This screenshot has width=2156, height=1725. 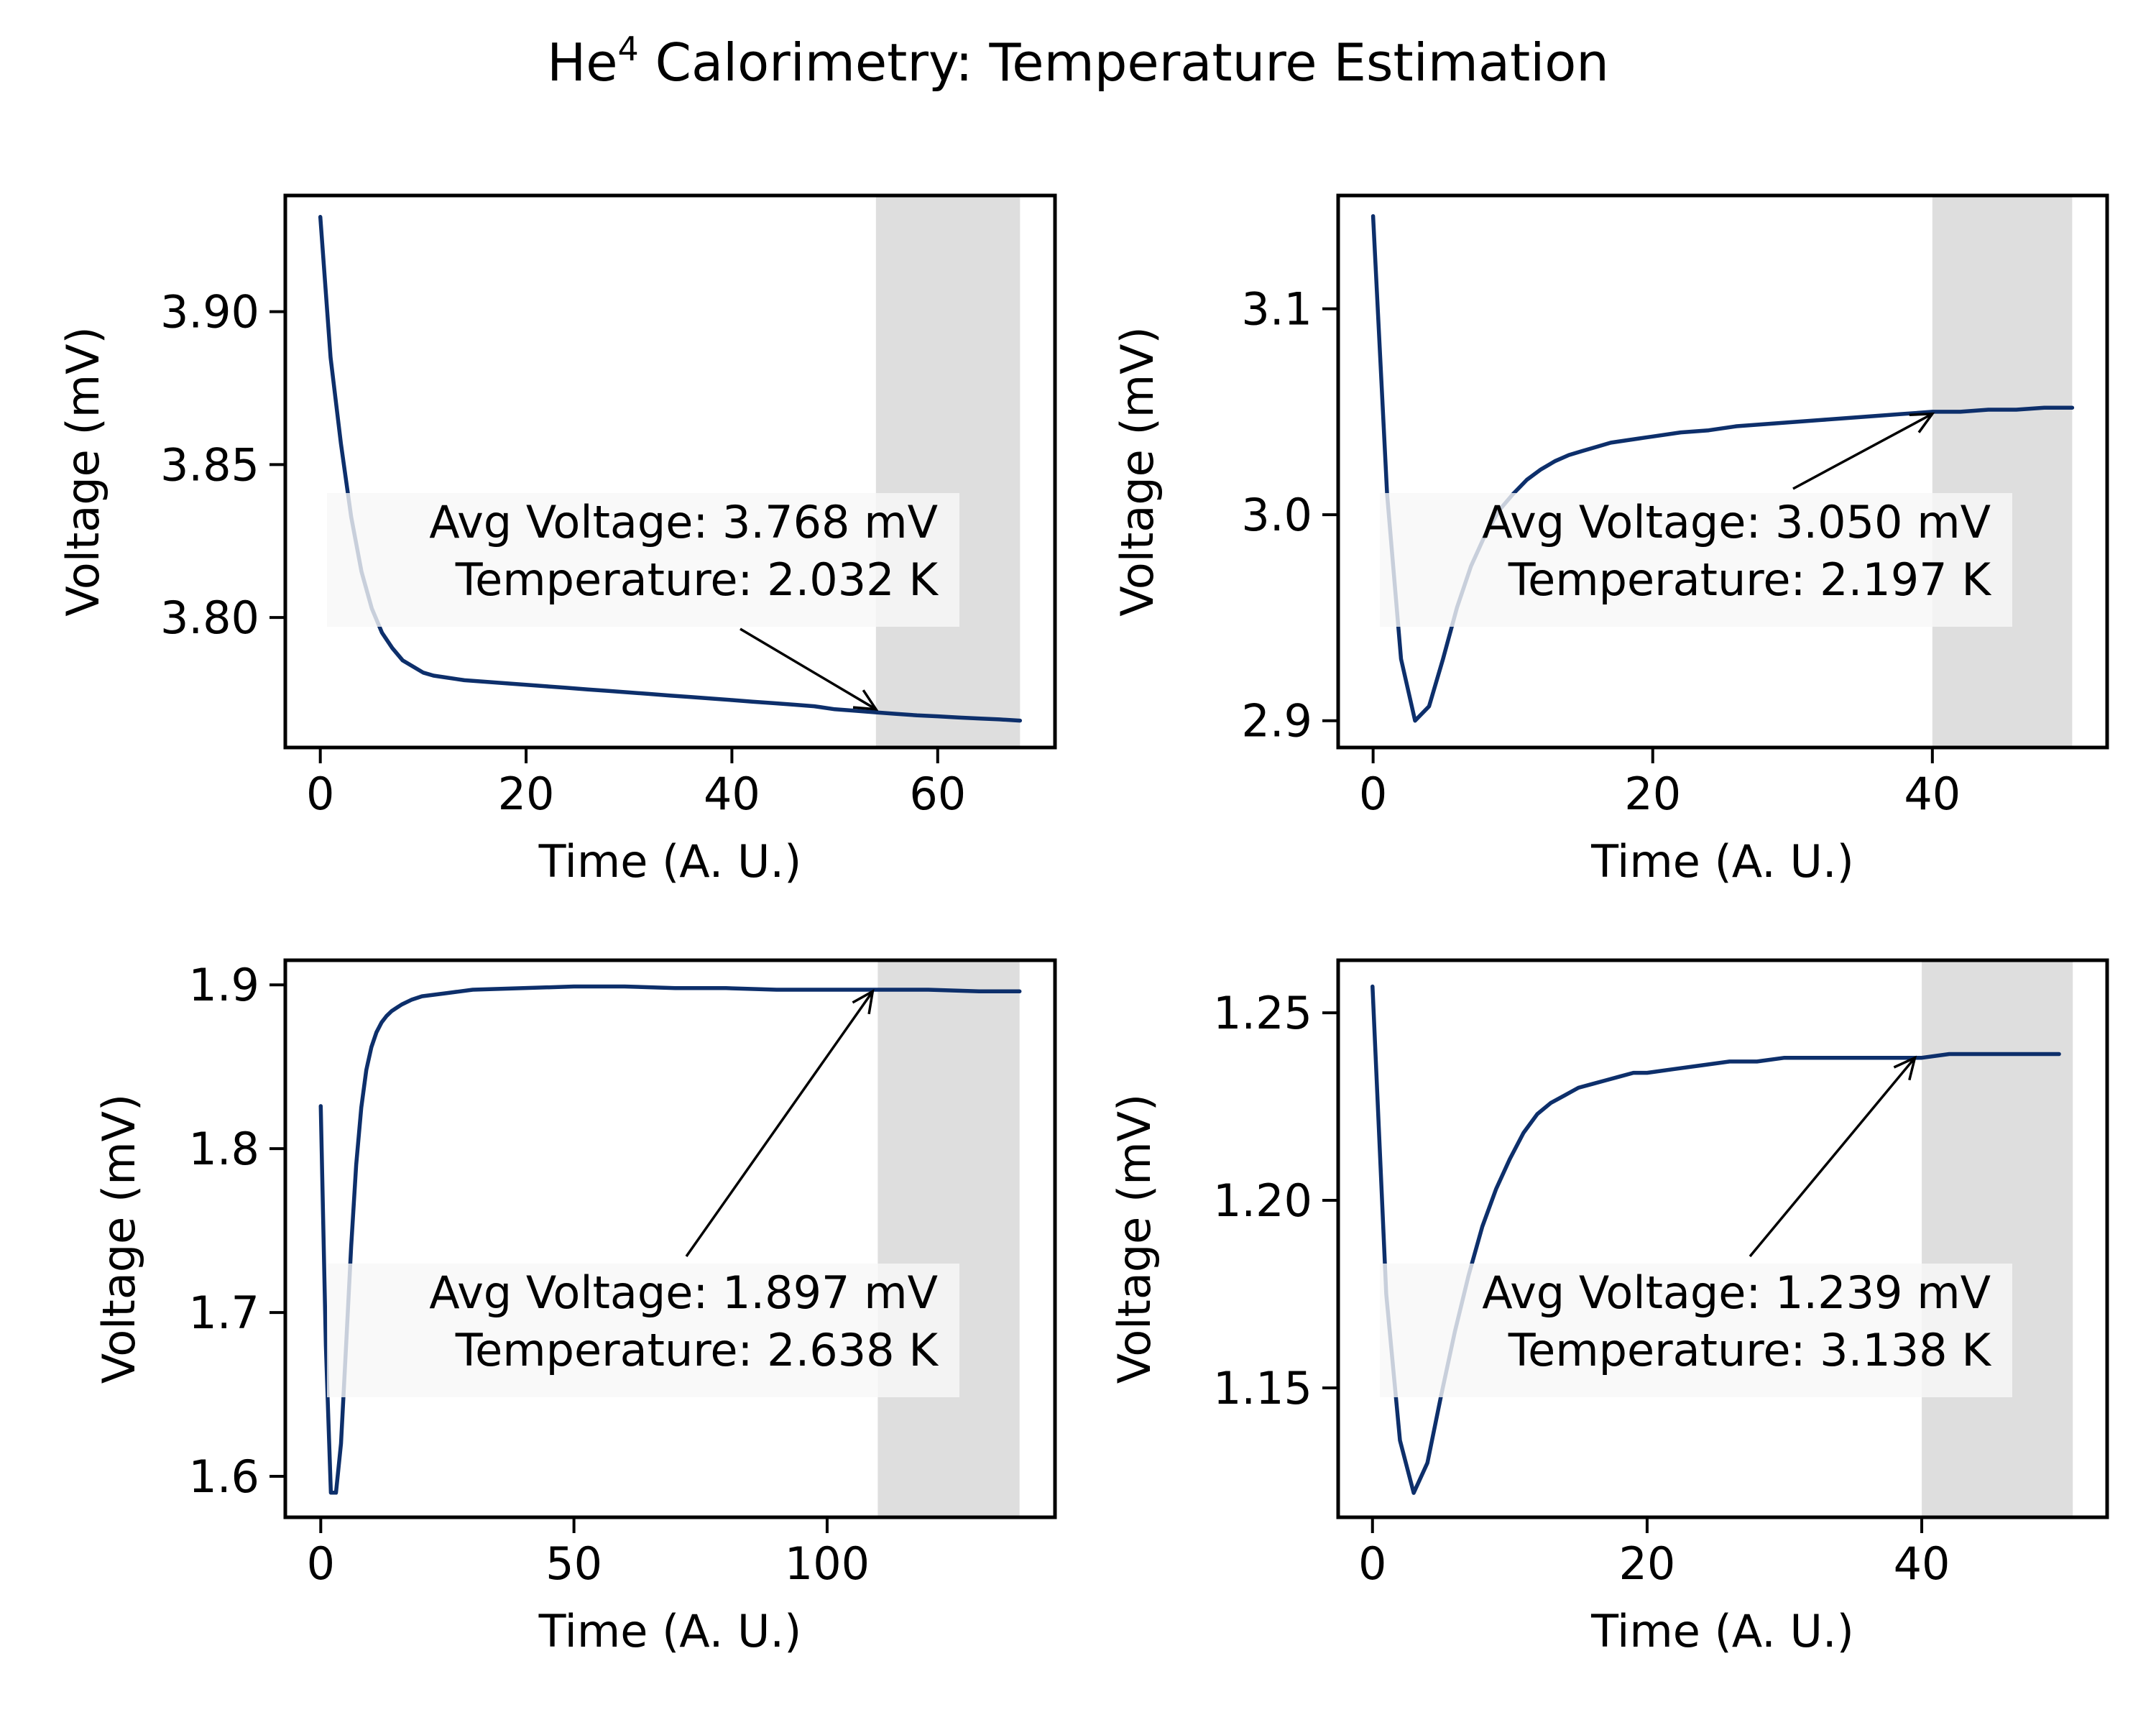 What do you see at coordinates (1262, 1200) in the screenshot?
I see `y-tick-label: 1.20` at bounding box center [1262, 1200].